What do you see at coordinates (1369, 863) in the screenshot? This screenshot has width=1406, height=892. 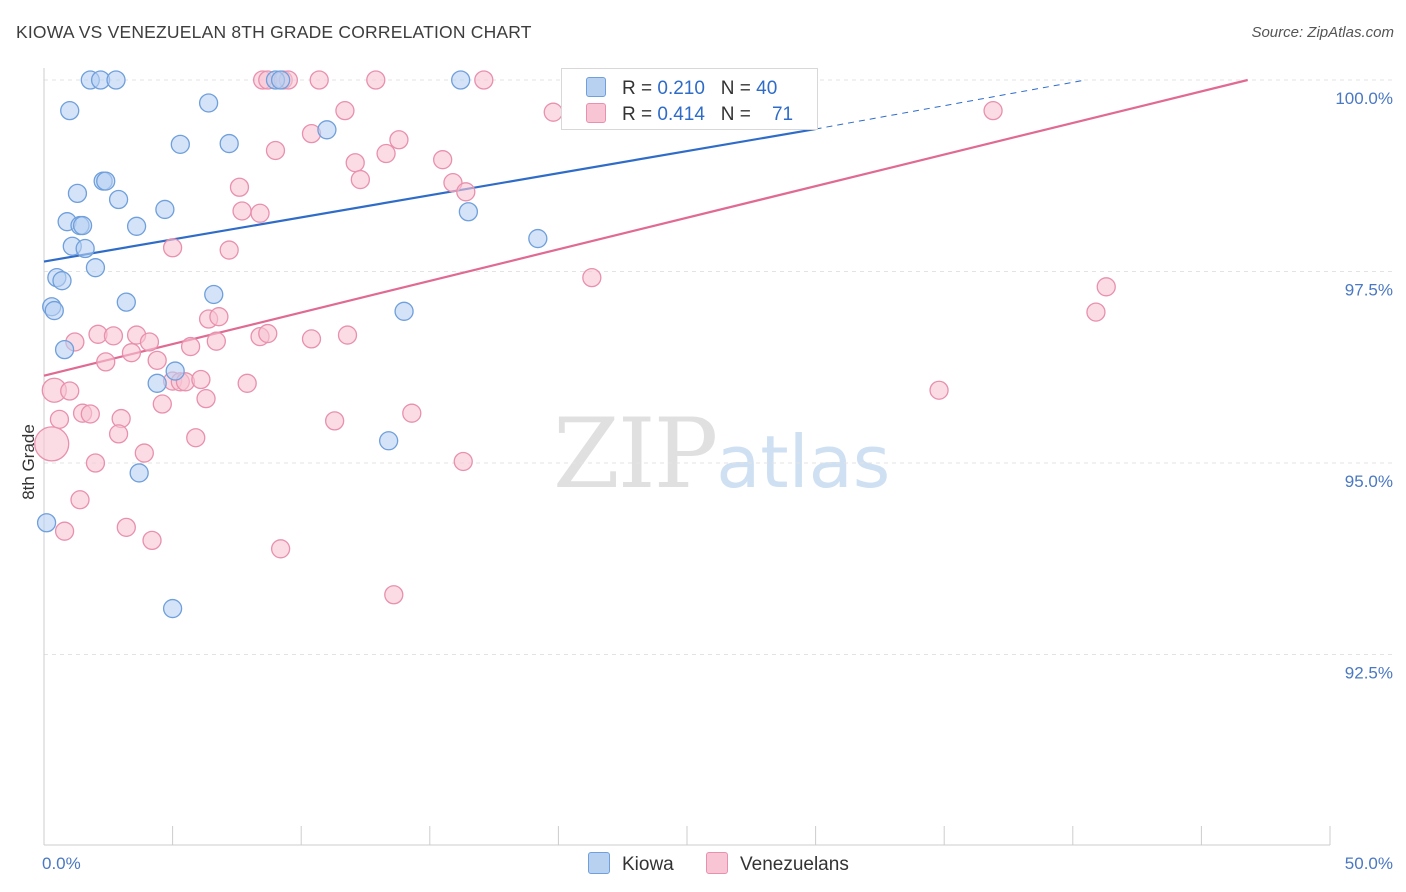 I see `x-tick-label: 50.0%` at bounding box center [1369, 863].